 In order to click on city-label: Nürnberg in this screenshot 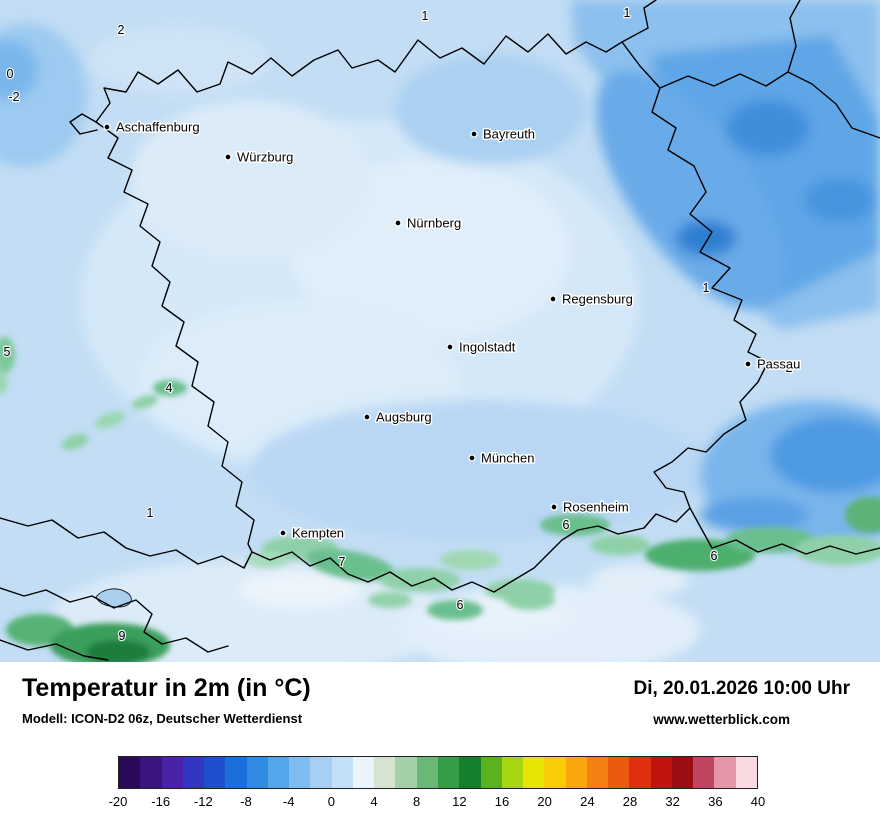, I will do `click(434, 223)`.